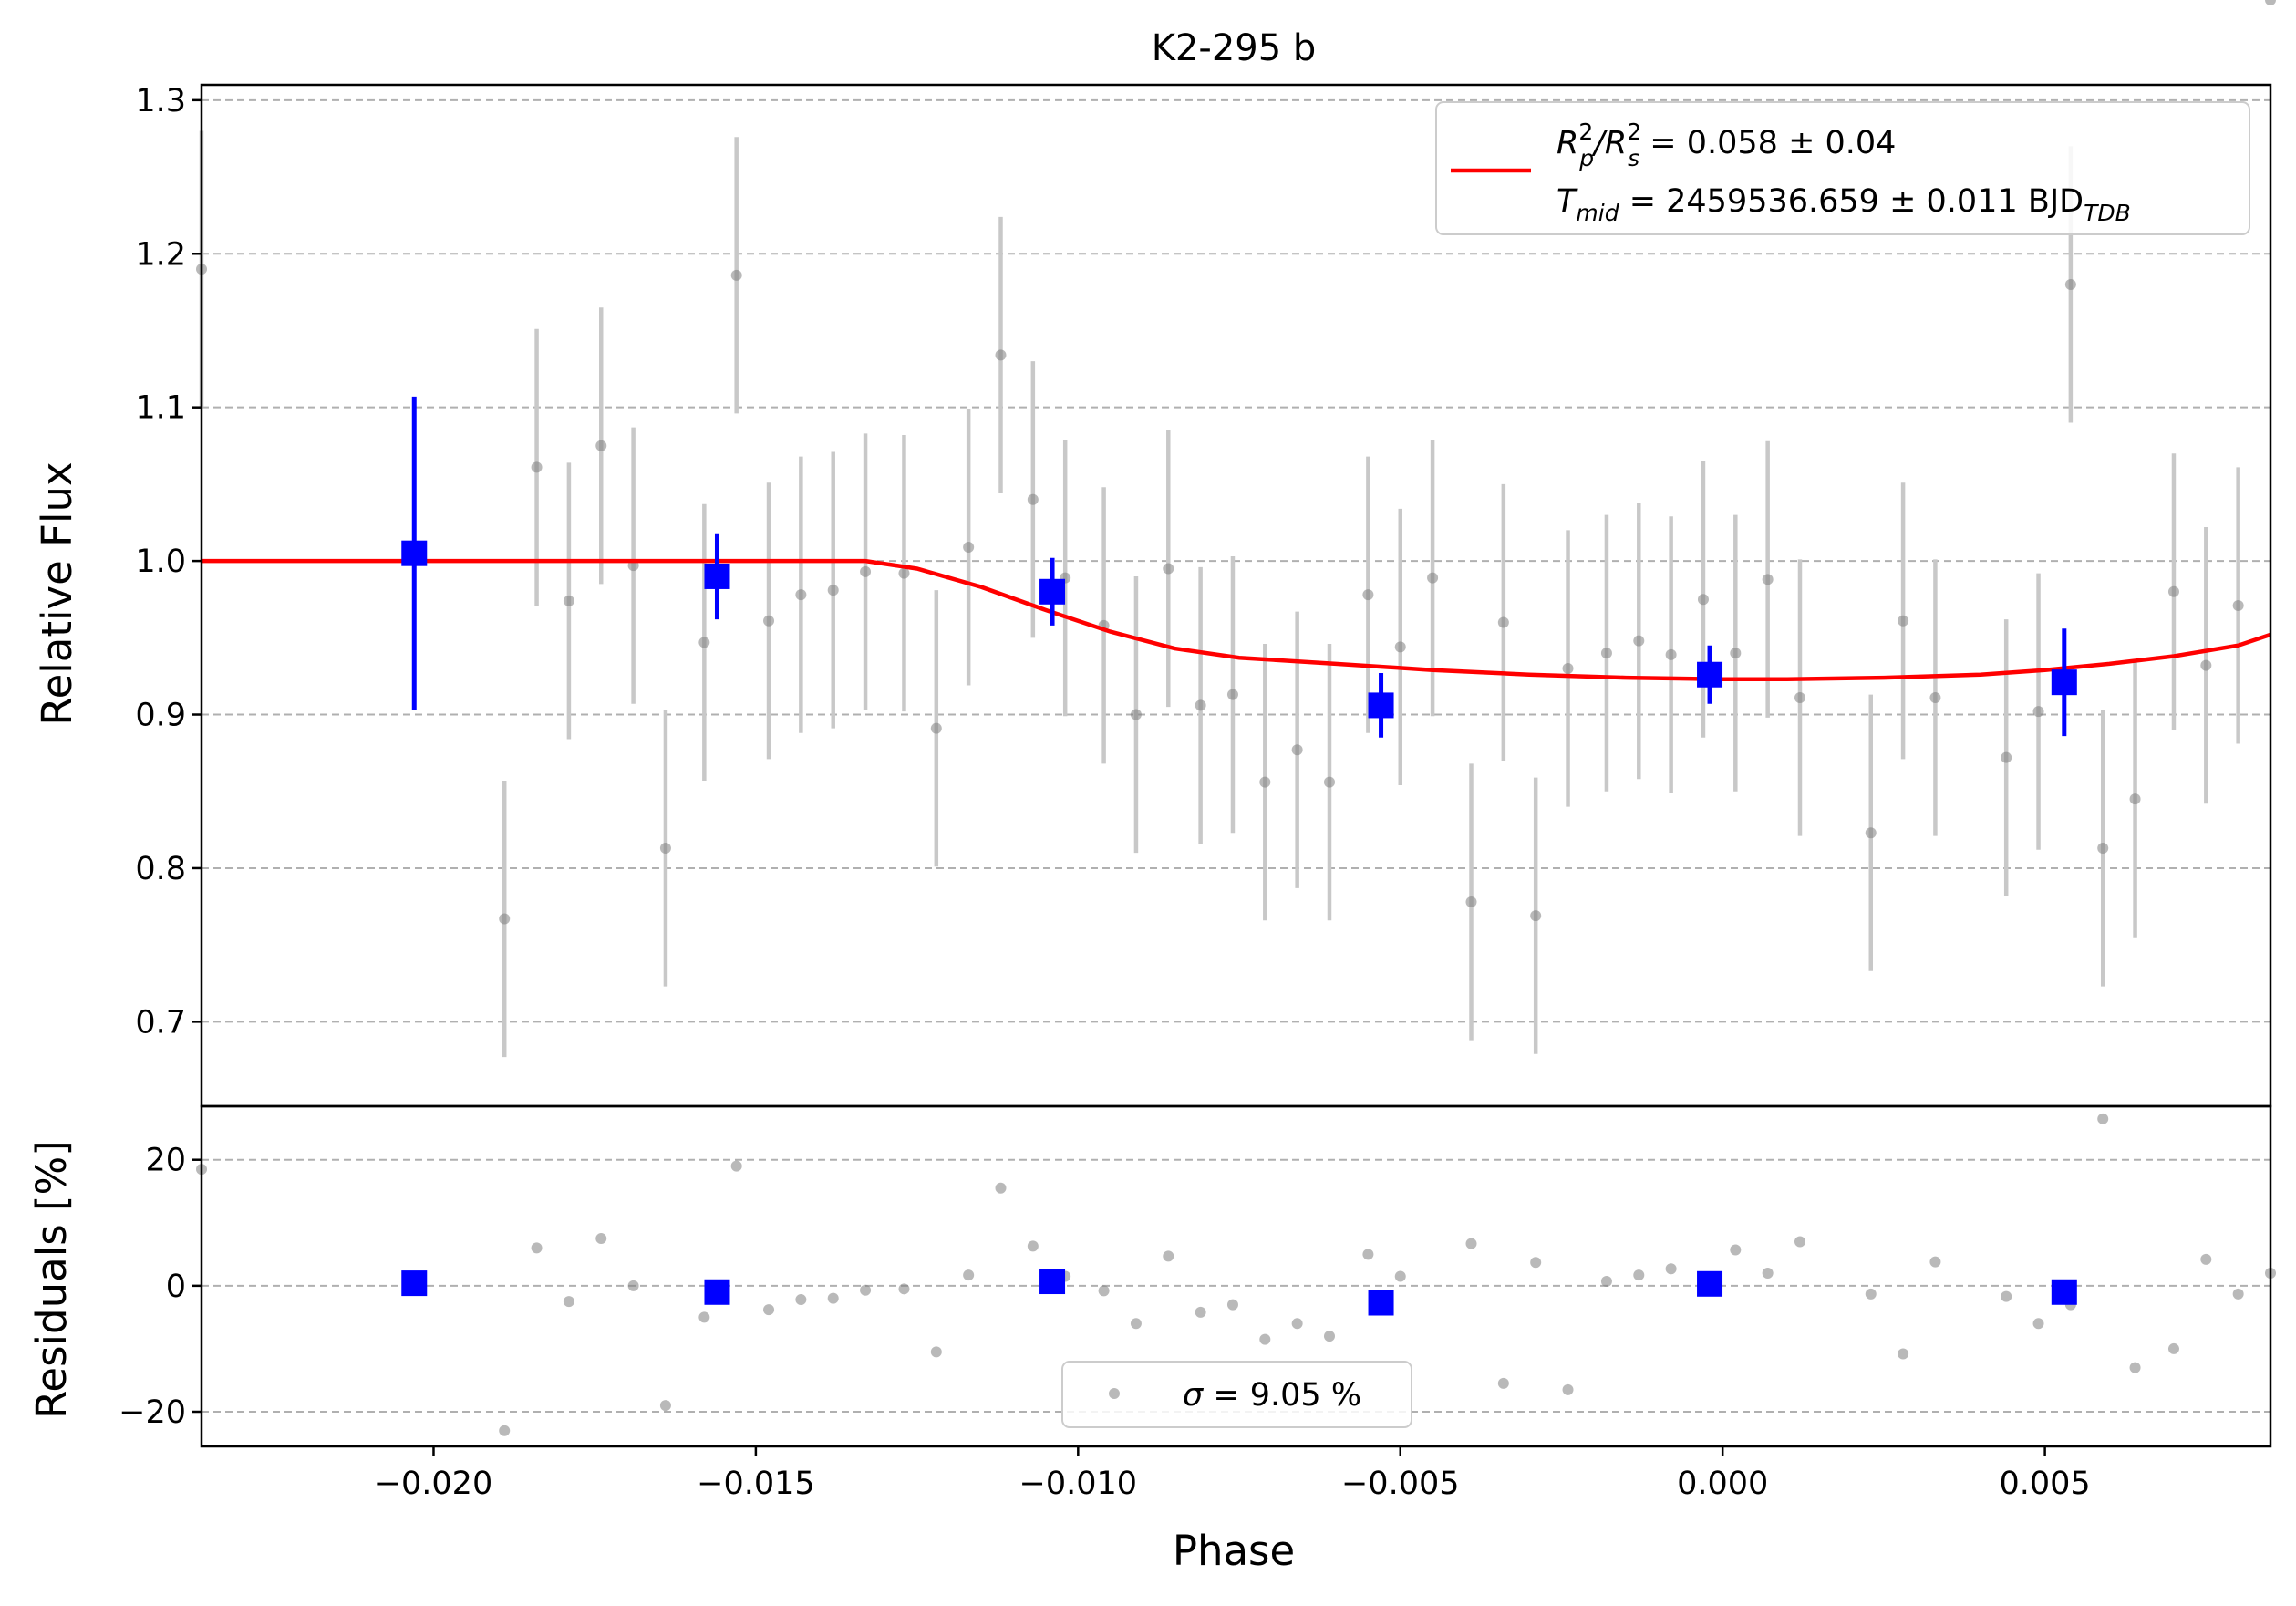 This screenshot has width=2296, height=1606. I want to click on x-tick-label: −0.005, so click(1400, 1484).